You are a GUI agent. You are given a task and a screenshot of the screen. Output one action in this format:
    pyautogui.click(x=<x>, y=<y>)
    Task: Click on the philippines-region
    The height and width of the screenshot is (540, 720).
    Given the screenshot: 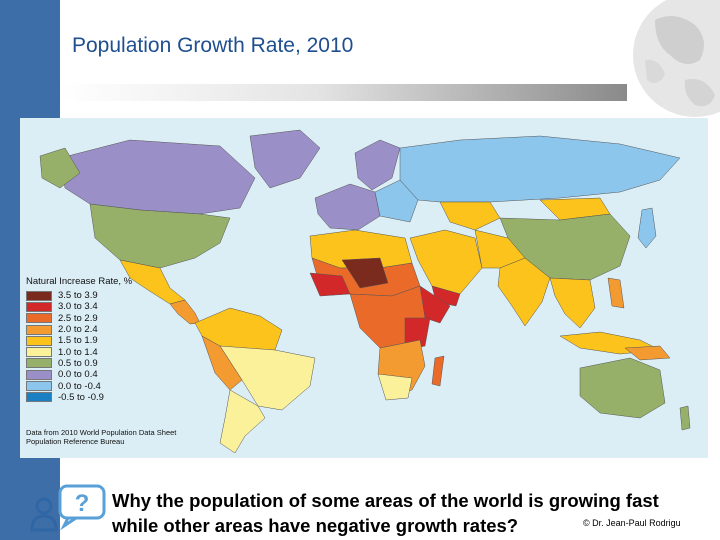 What is the action you would take?
    pyautogui.click(x=616, y=293)
    